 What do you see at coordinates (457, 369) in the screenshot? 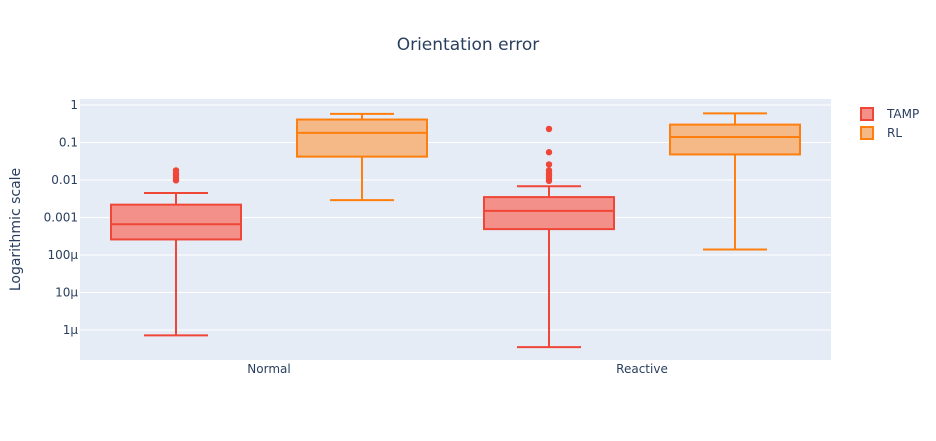
I see `x-axis-ticks: Normal Reactive` at bounding box center [457, 369].